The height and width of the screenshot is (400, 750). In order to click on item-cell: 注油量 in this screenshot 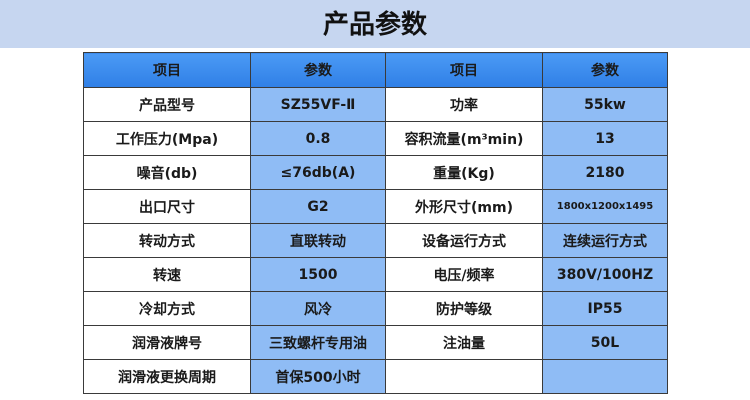, I will do `click(464, 342)`.